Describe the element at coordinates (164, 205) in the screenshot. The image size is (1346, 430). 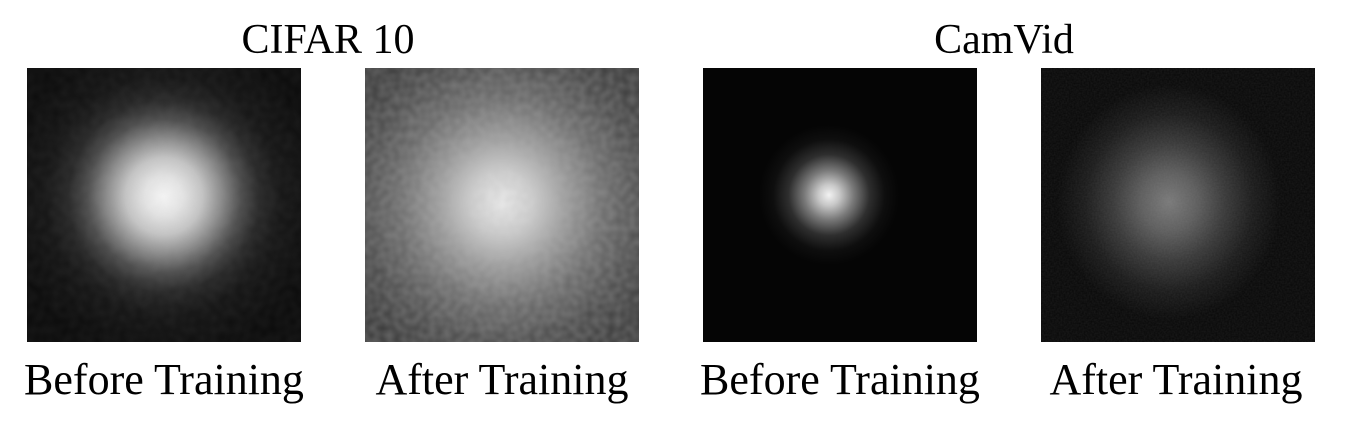
I see `cifar10-before-training-image` at that location.